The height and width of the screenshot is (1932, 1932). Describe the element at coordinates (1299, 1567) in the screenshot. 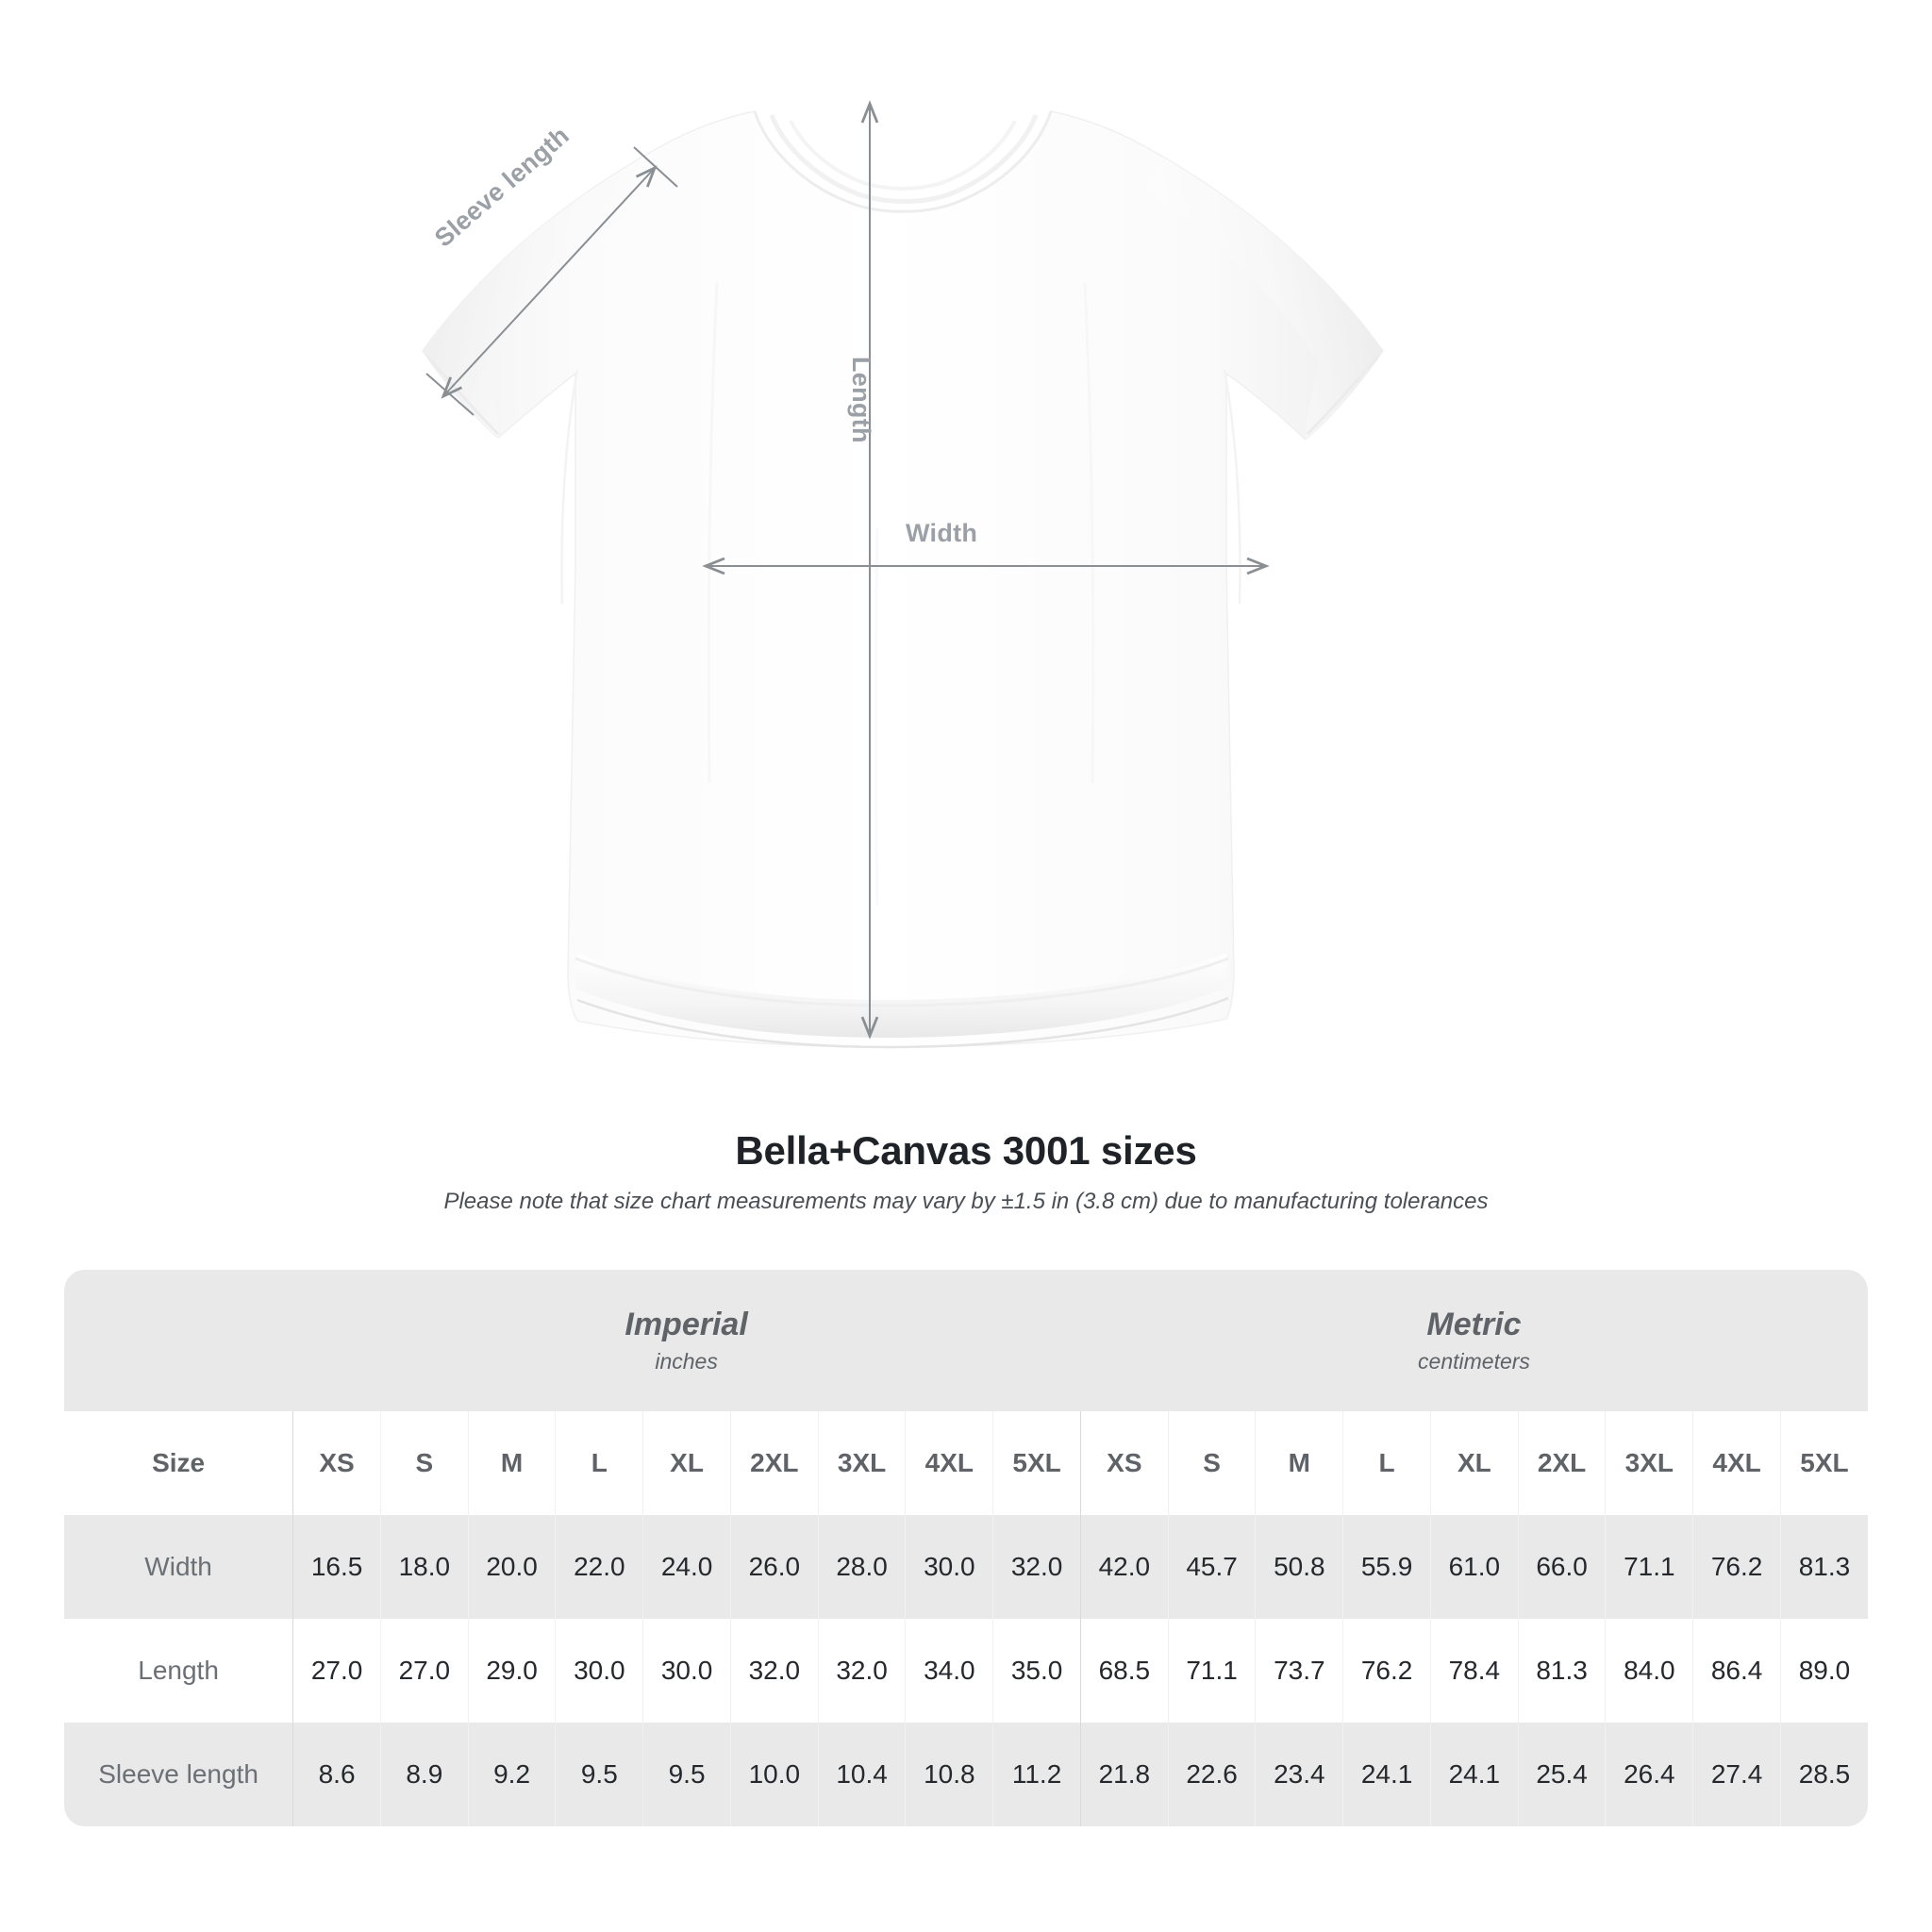

I see `width-metric-m: 50.8` at that location.